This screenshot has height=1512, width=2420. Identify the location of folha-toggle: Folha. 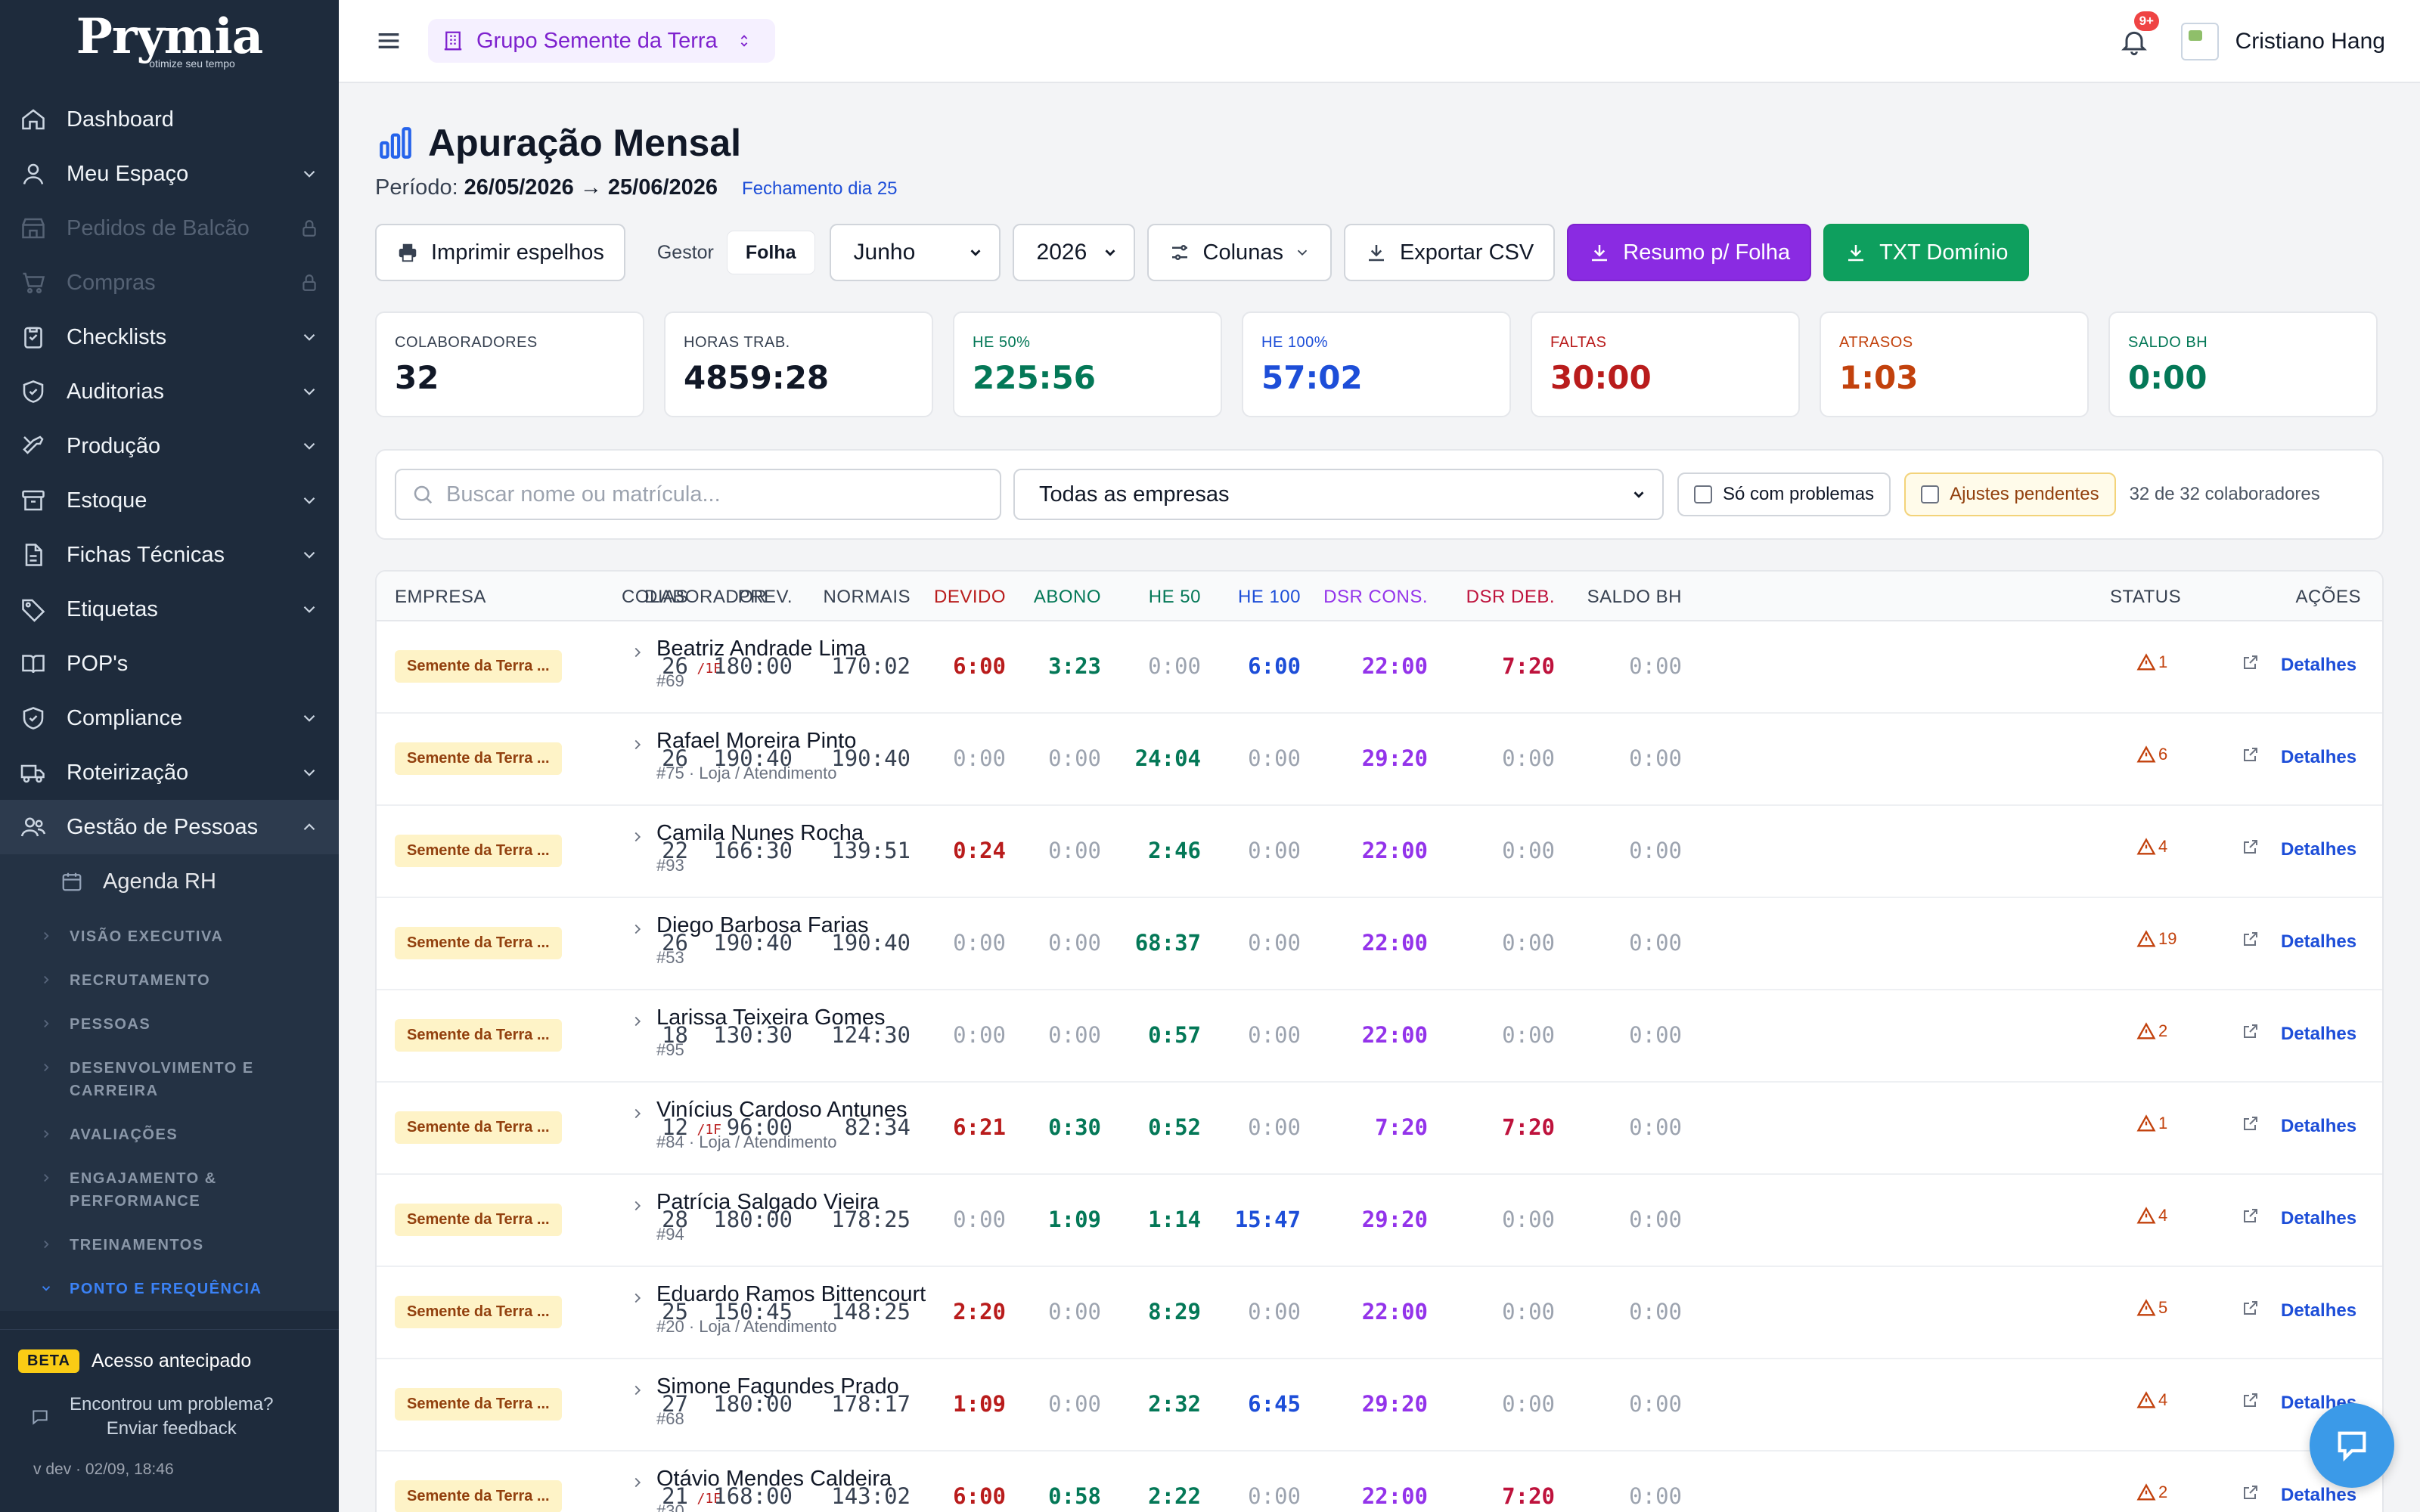
(770, 253).